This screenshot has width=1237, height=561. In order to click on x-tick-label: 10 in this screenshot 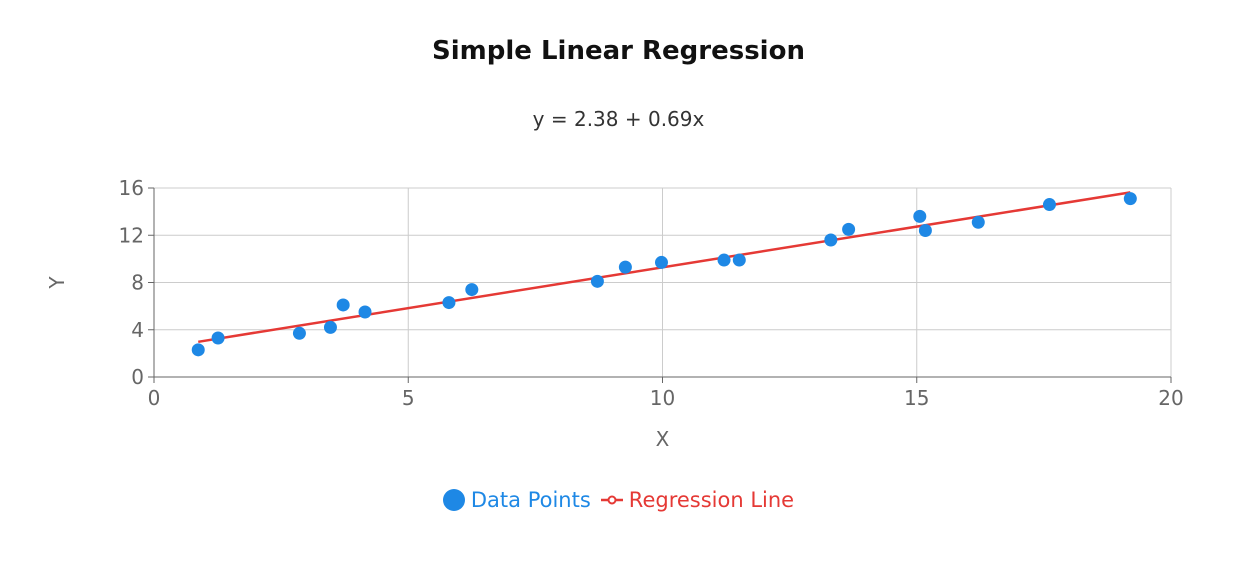, I will do `click(662, 398)`.